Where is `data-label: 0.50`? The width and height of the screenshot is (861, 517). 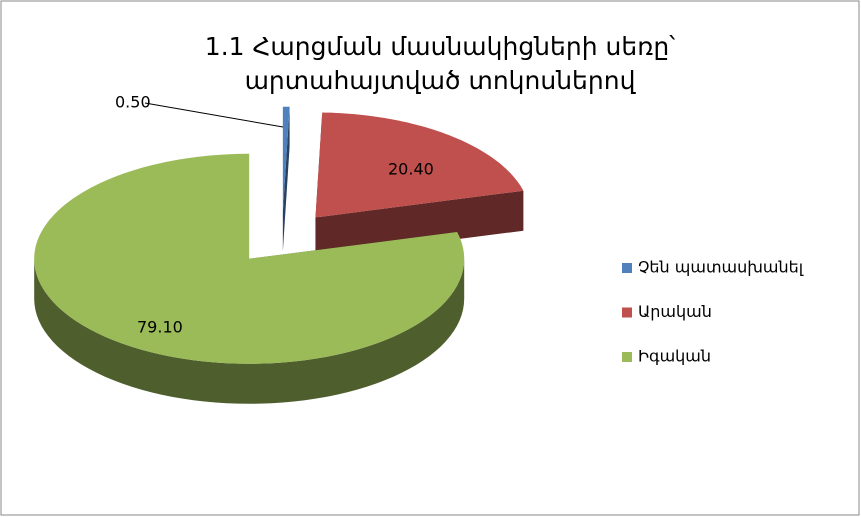 data-label: 0.50 is located at coordinates (133, 102).